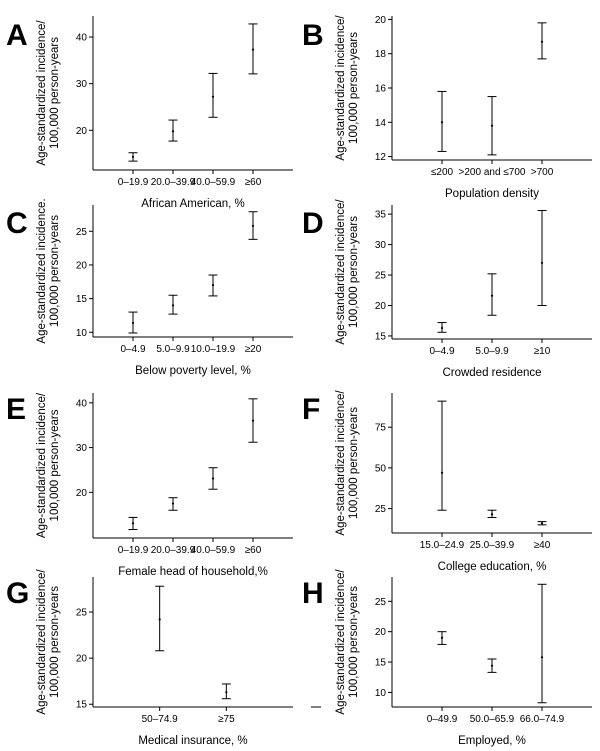  Describe the element at coordinates (381, 663) in the screenshot. I see `panel-h-ytick-label: 15` at that location.